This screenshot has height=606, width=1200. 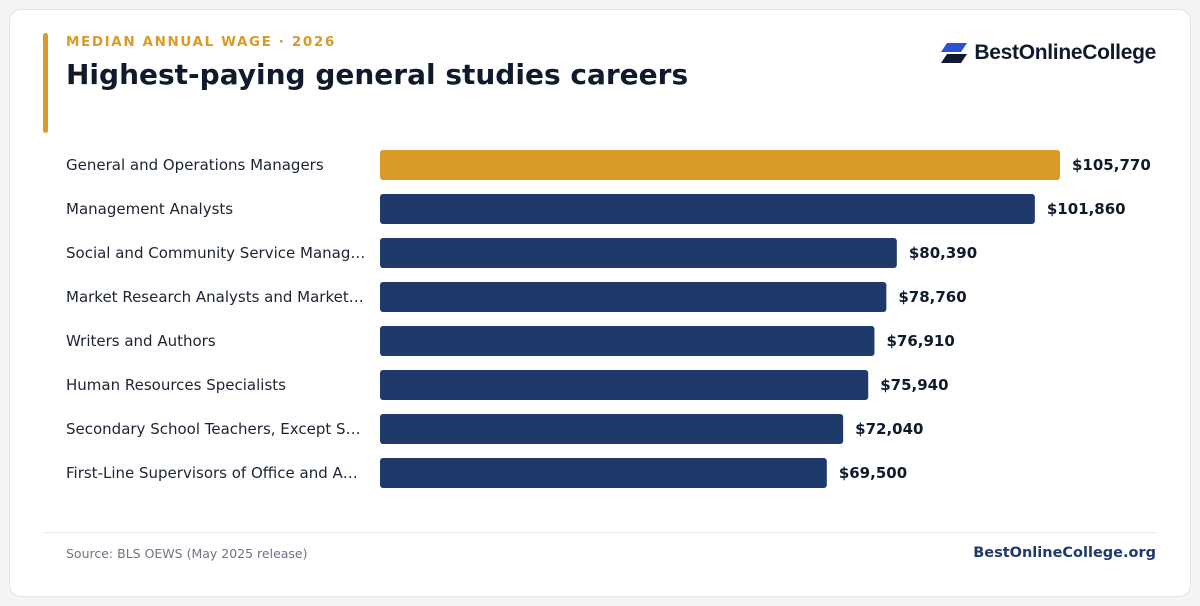 I want to click on value-label: $78,760, so click(x=932, y=297).